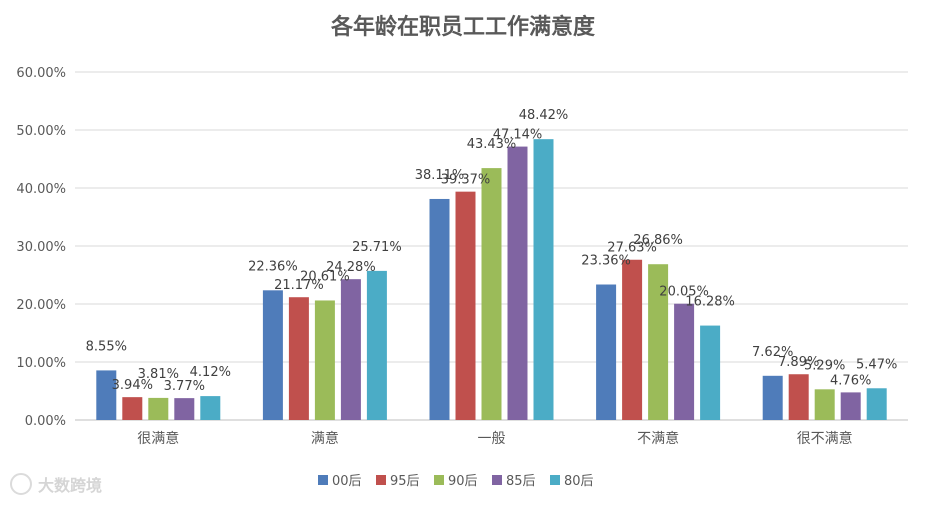  Describe the element at coordinates (405, 481) in the screenshot. I see `legend-label: 95后` at that location.